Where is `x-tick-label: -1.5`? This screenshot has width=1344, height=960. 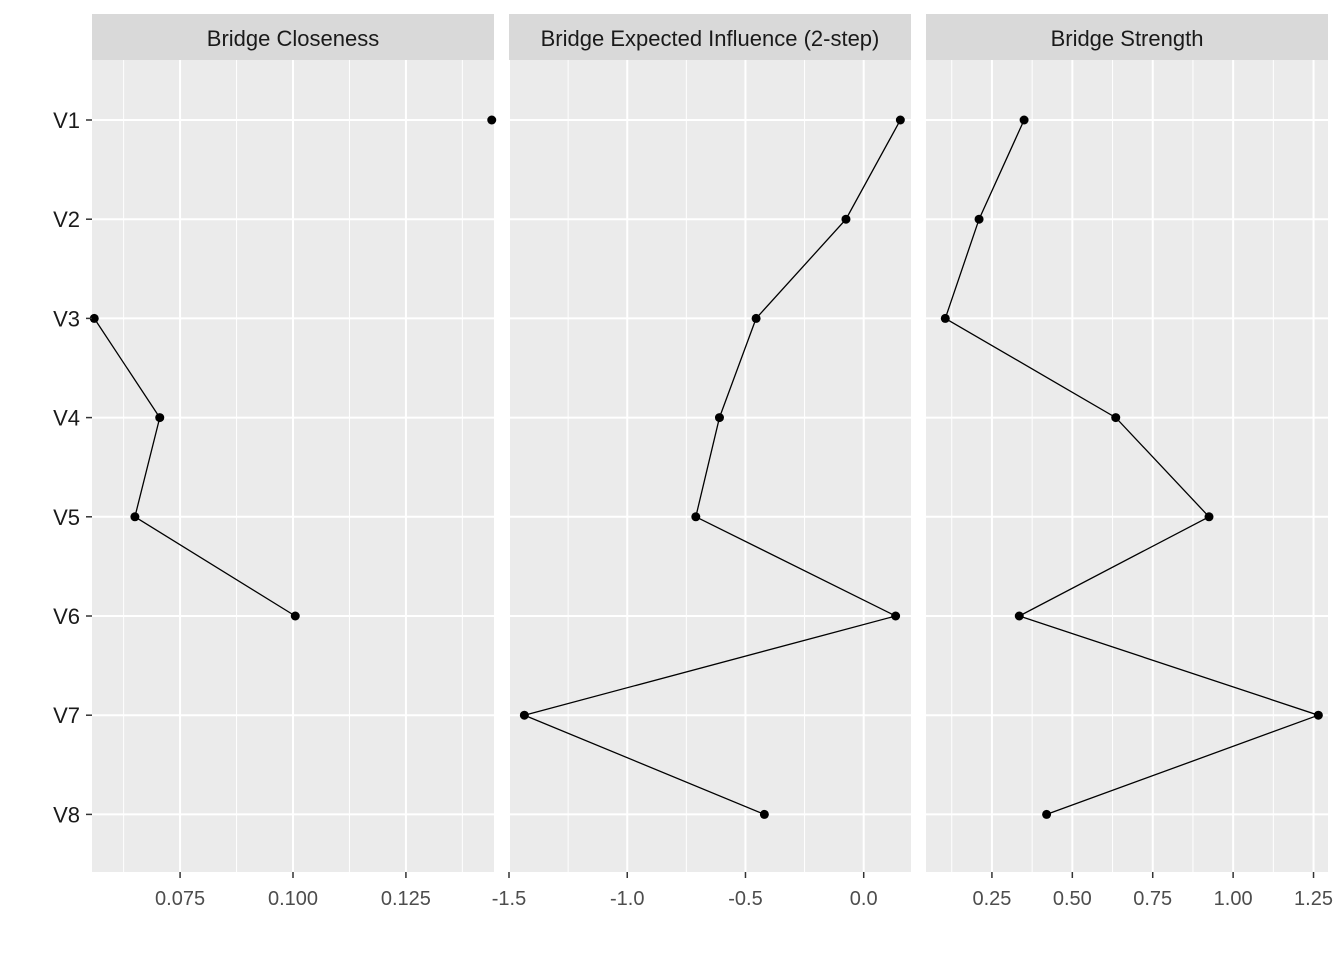
x-tick-label: -1.5 is located at coordinates (509, 899).